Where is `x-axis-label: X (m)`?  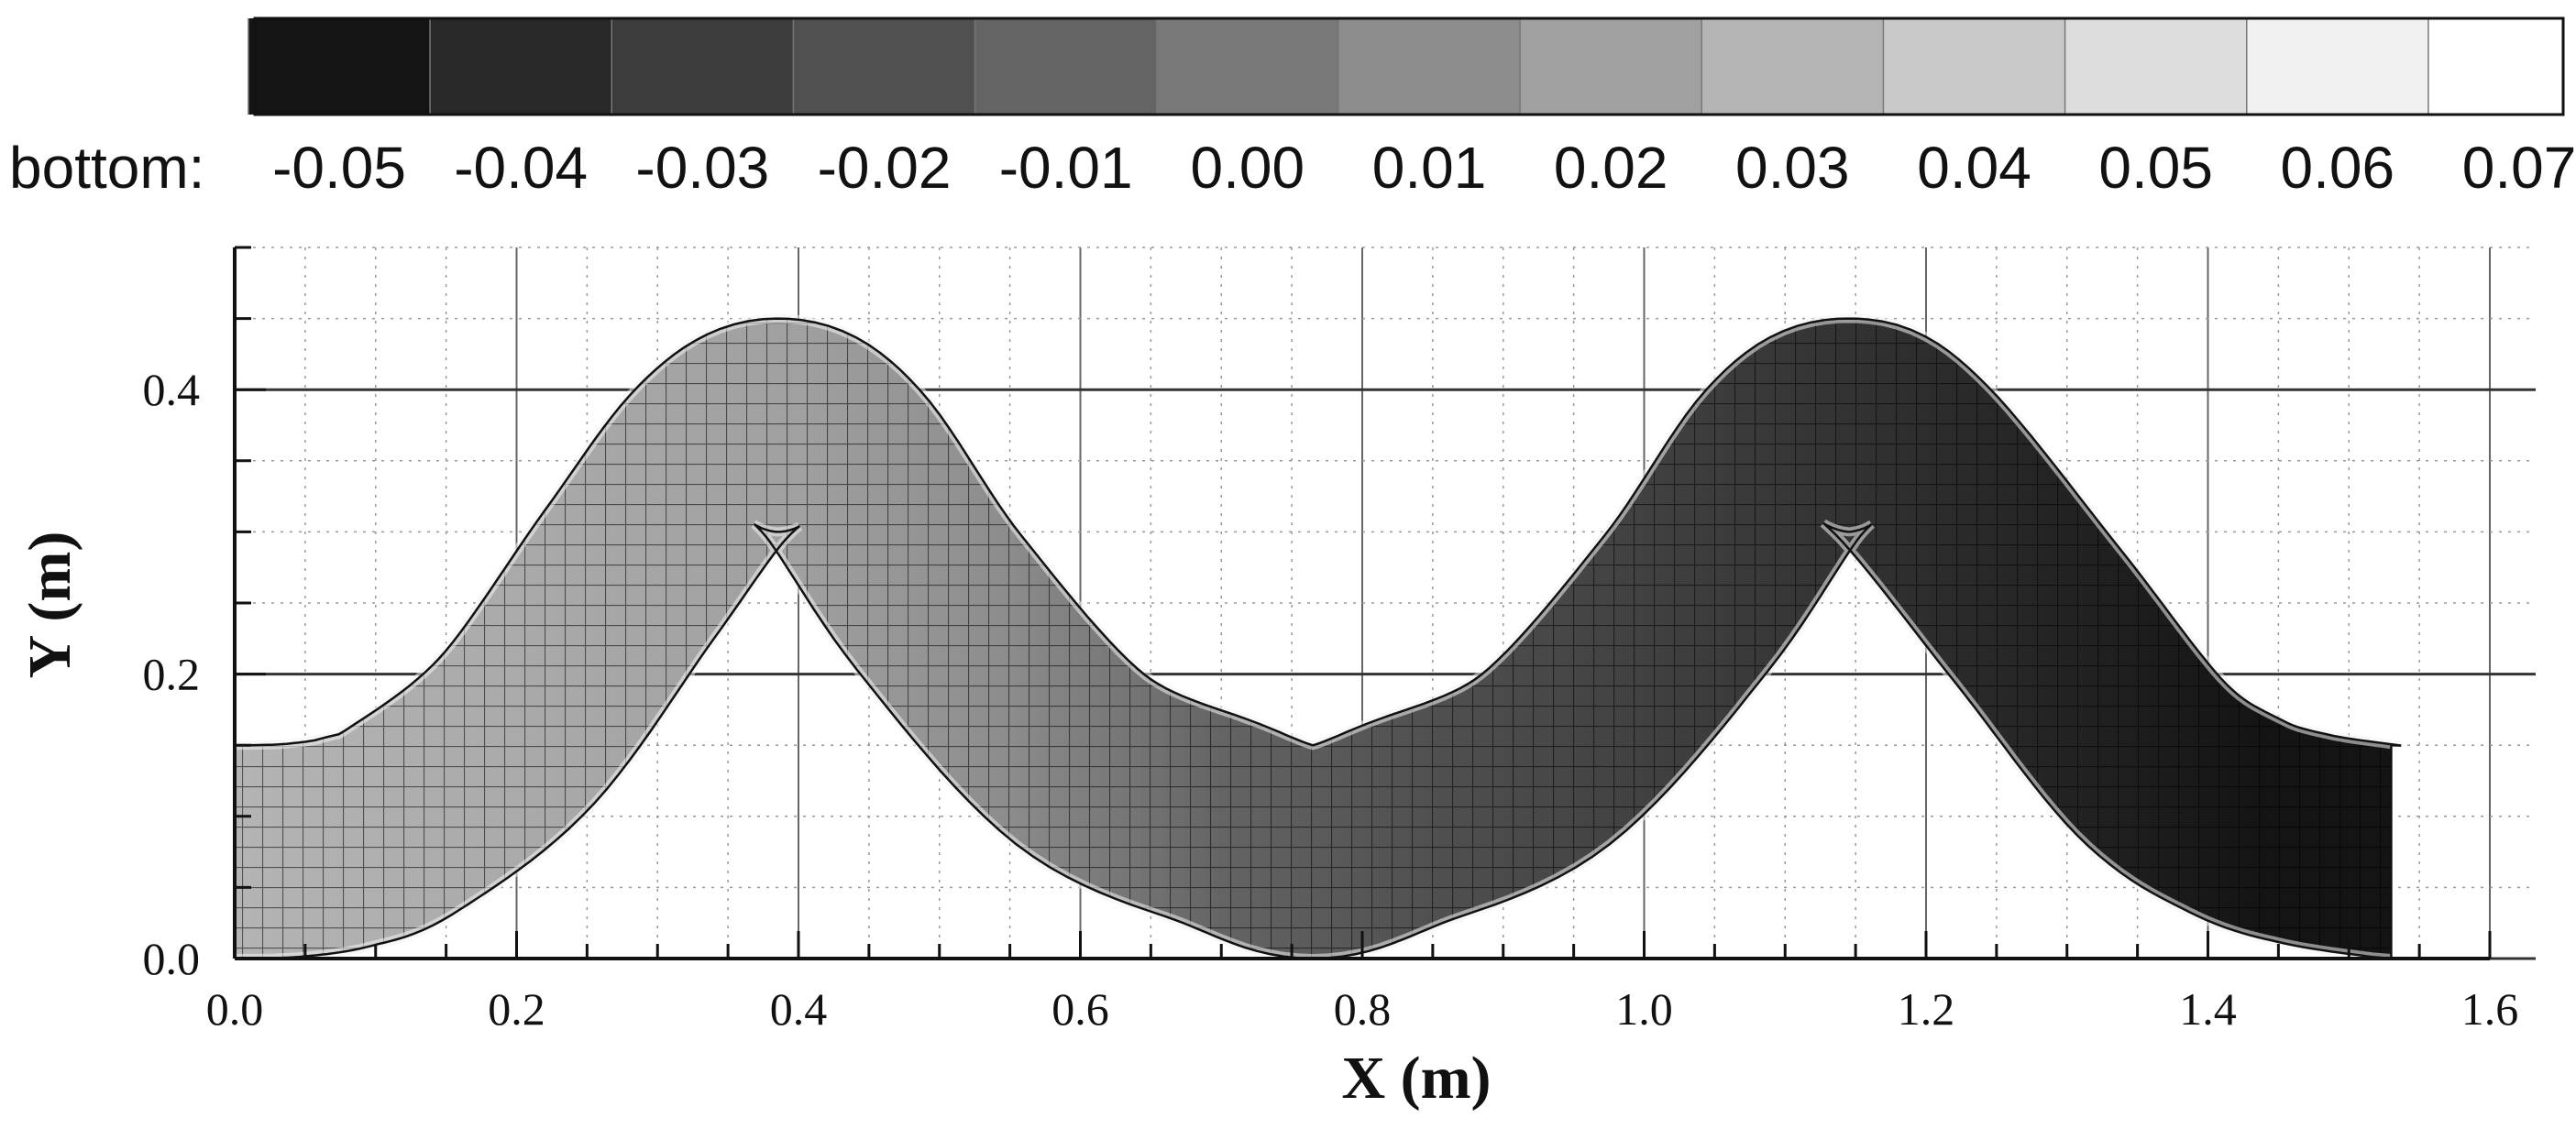 x-axis-label: X (m) is located at coordinates (1416, 1078).